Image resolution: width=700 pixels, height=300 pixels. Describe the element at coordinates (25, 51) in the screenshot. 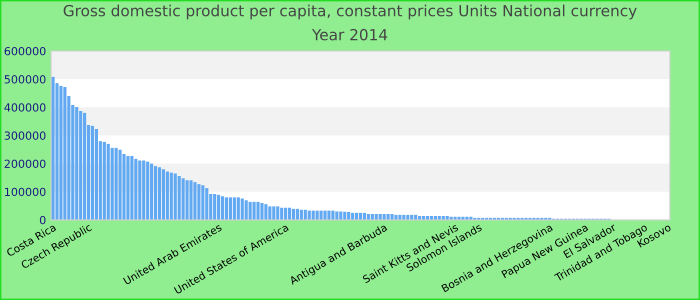

I see `y-tick-label: 600000` at that location.